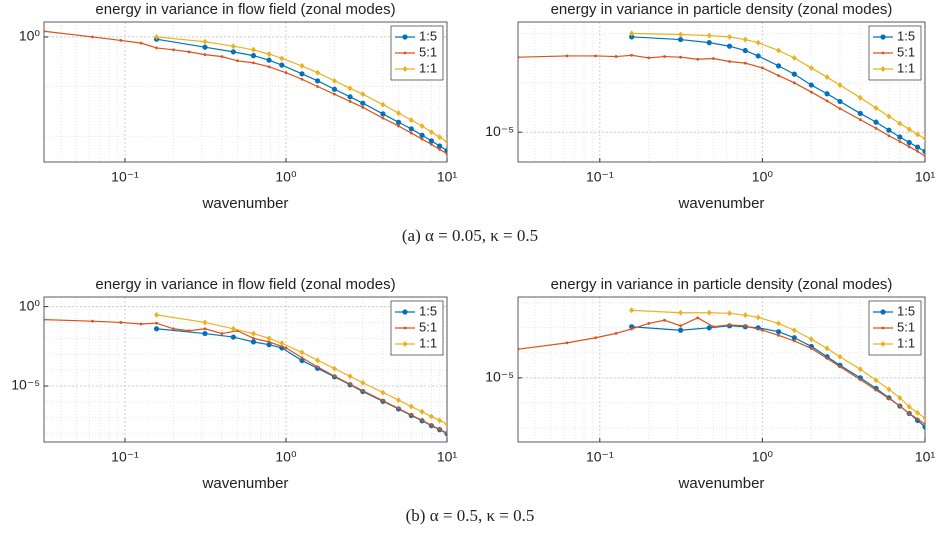 The height and width of the screenshot is (536, 938). What do you see at coordinates (906, 310) in the screenshot?
I see `legend-label: 1:5` at bounding box center [906, 310].